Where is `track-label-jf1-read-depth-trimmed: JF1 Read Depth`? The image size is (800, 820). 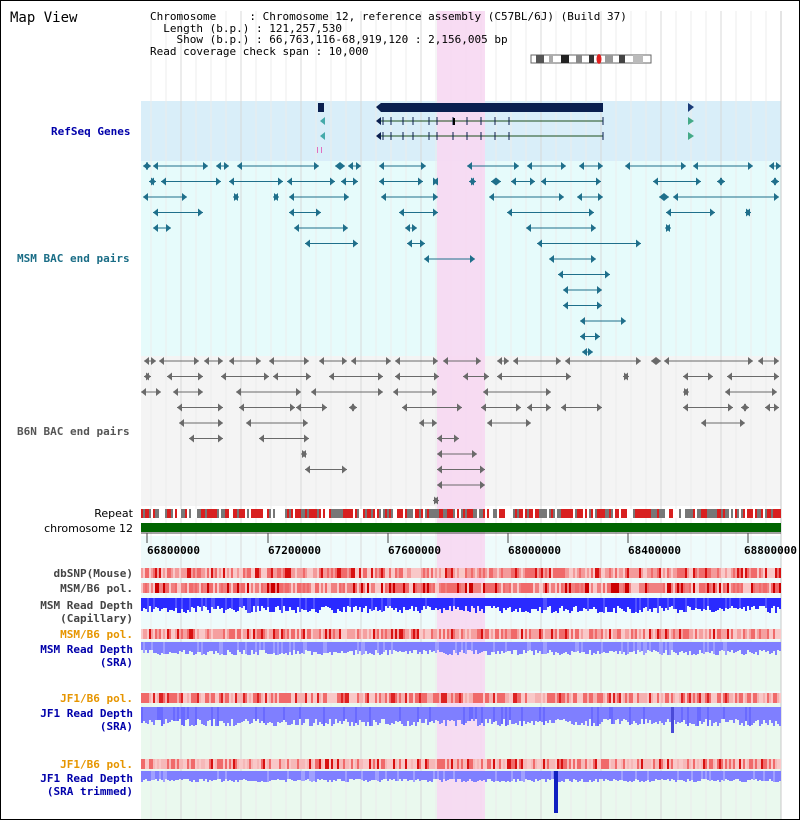 track-label-jf1-read-depth-trimmed: JF1 Read Depth is located at coordinates (86, 778).